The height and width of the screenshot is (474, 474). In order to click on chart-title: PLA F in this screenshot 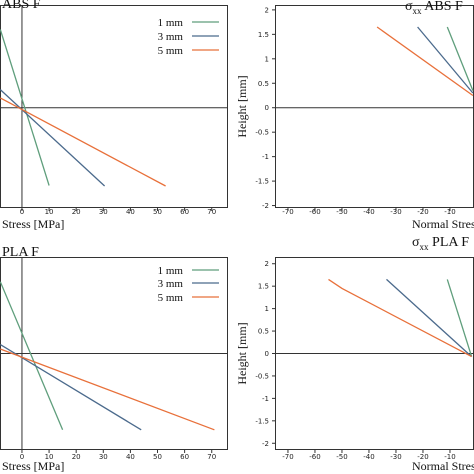, I will do `click(20, 252)`.